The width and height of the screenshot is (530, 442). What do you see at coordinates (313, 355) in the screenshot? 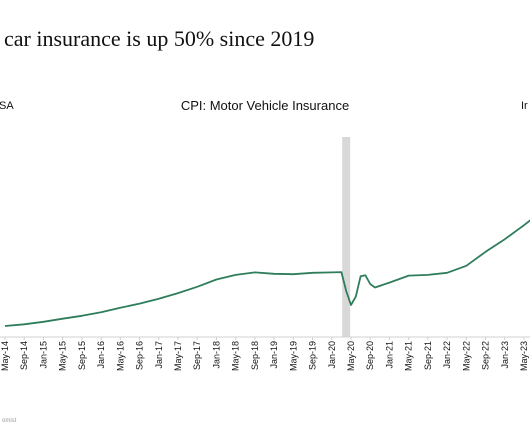
I see `x-tick-label: Sep-19` at bounding box center [313, 355].